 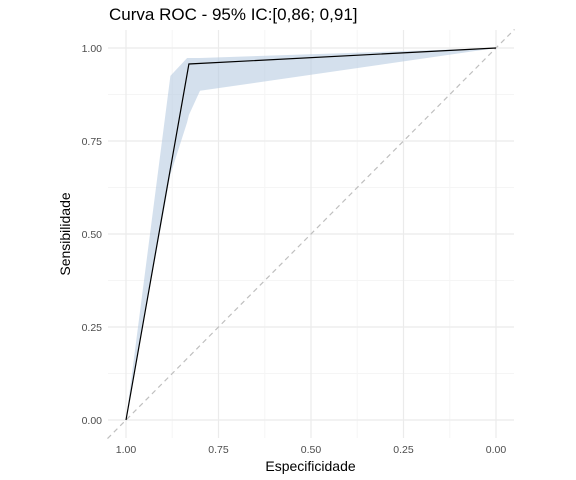 I want to click on x-tick-label: 0.75, so click(x=218, y=450).